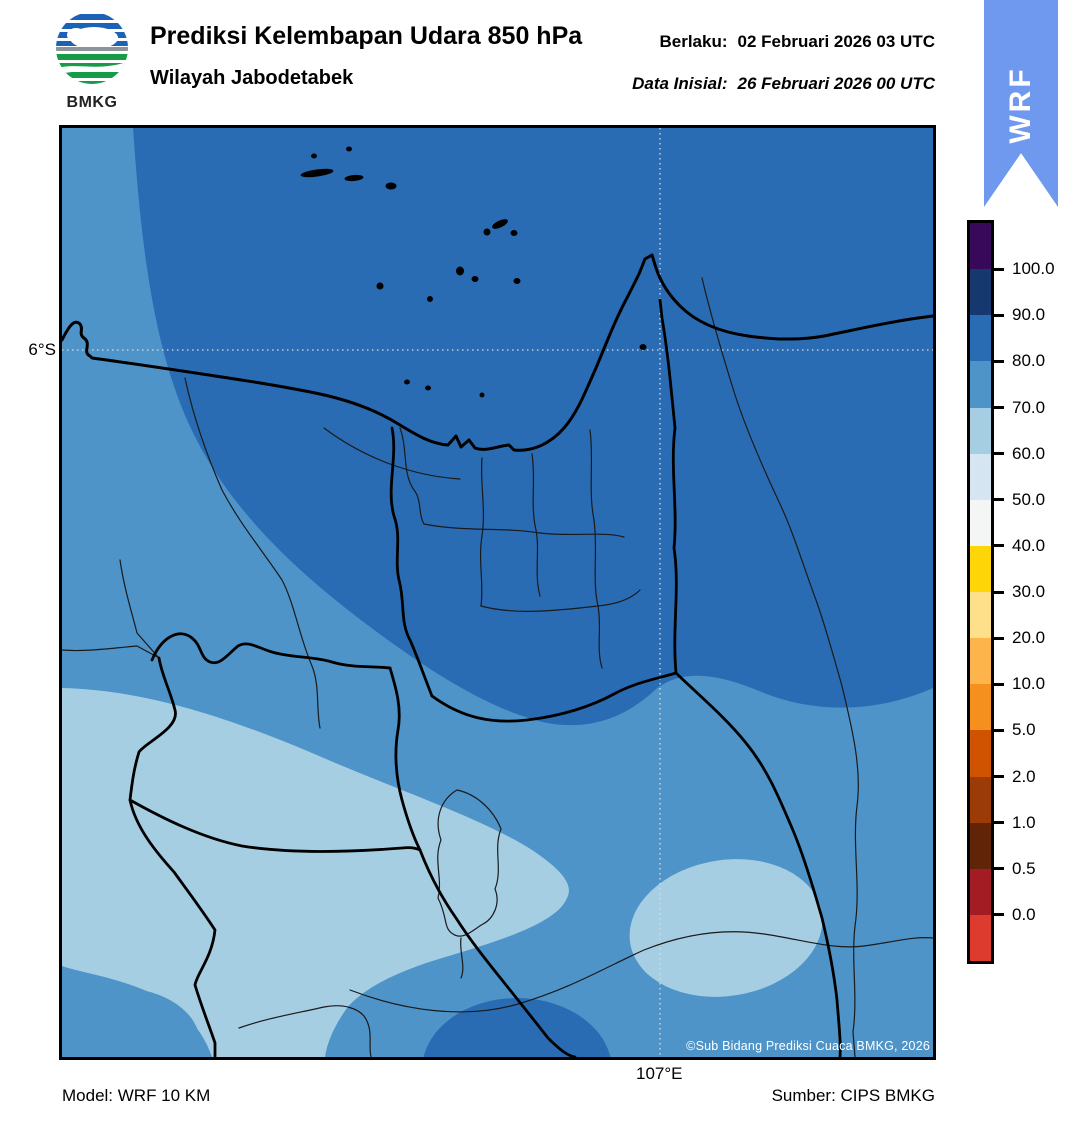 The image size is (1081, 1128). I want to click on java-coastline, so click(497, 352).